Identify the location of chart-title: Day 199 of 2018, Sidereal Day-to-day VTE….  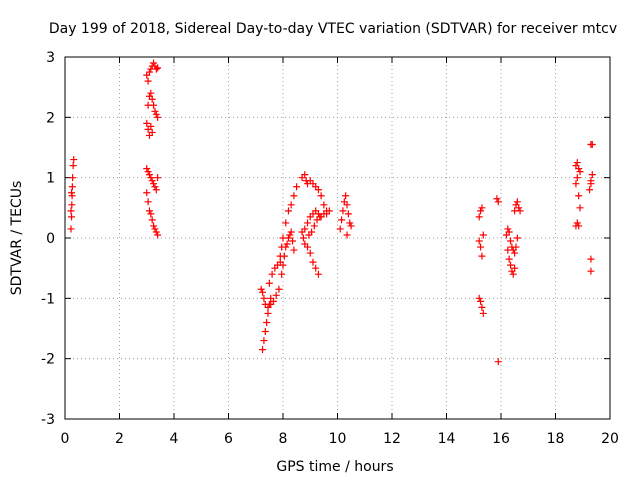
(333, 29).